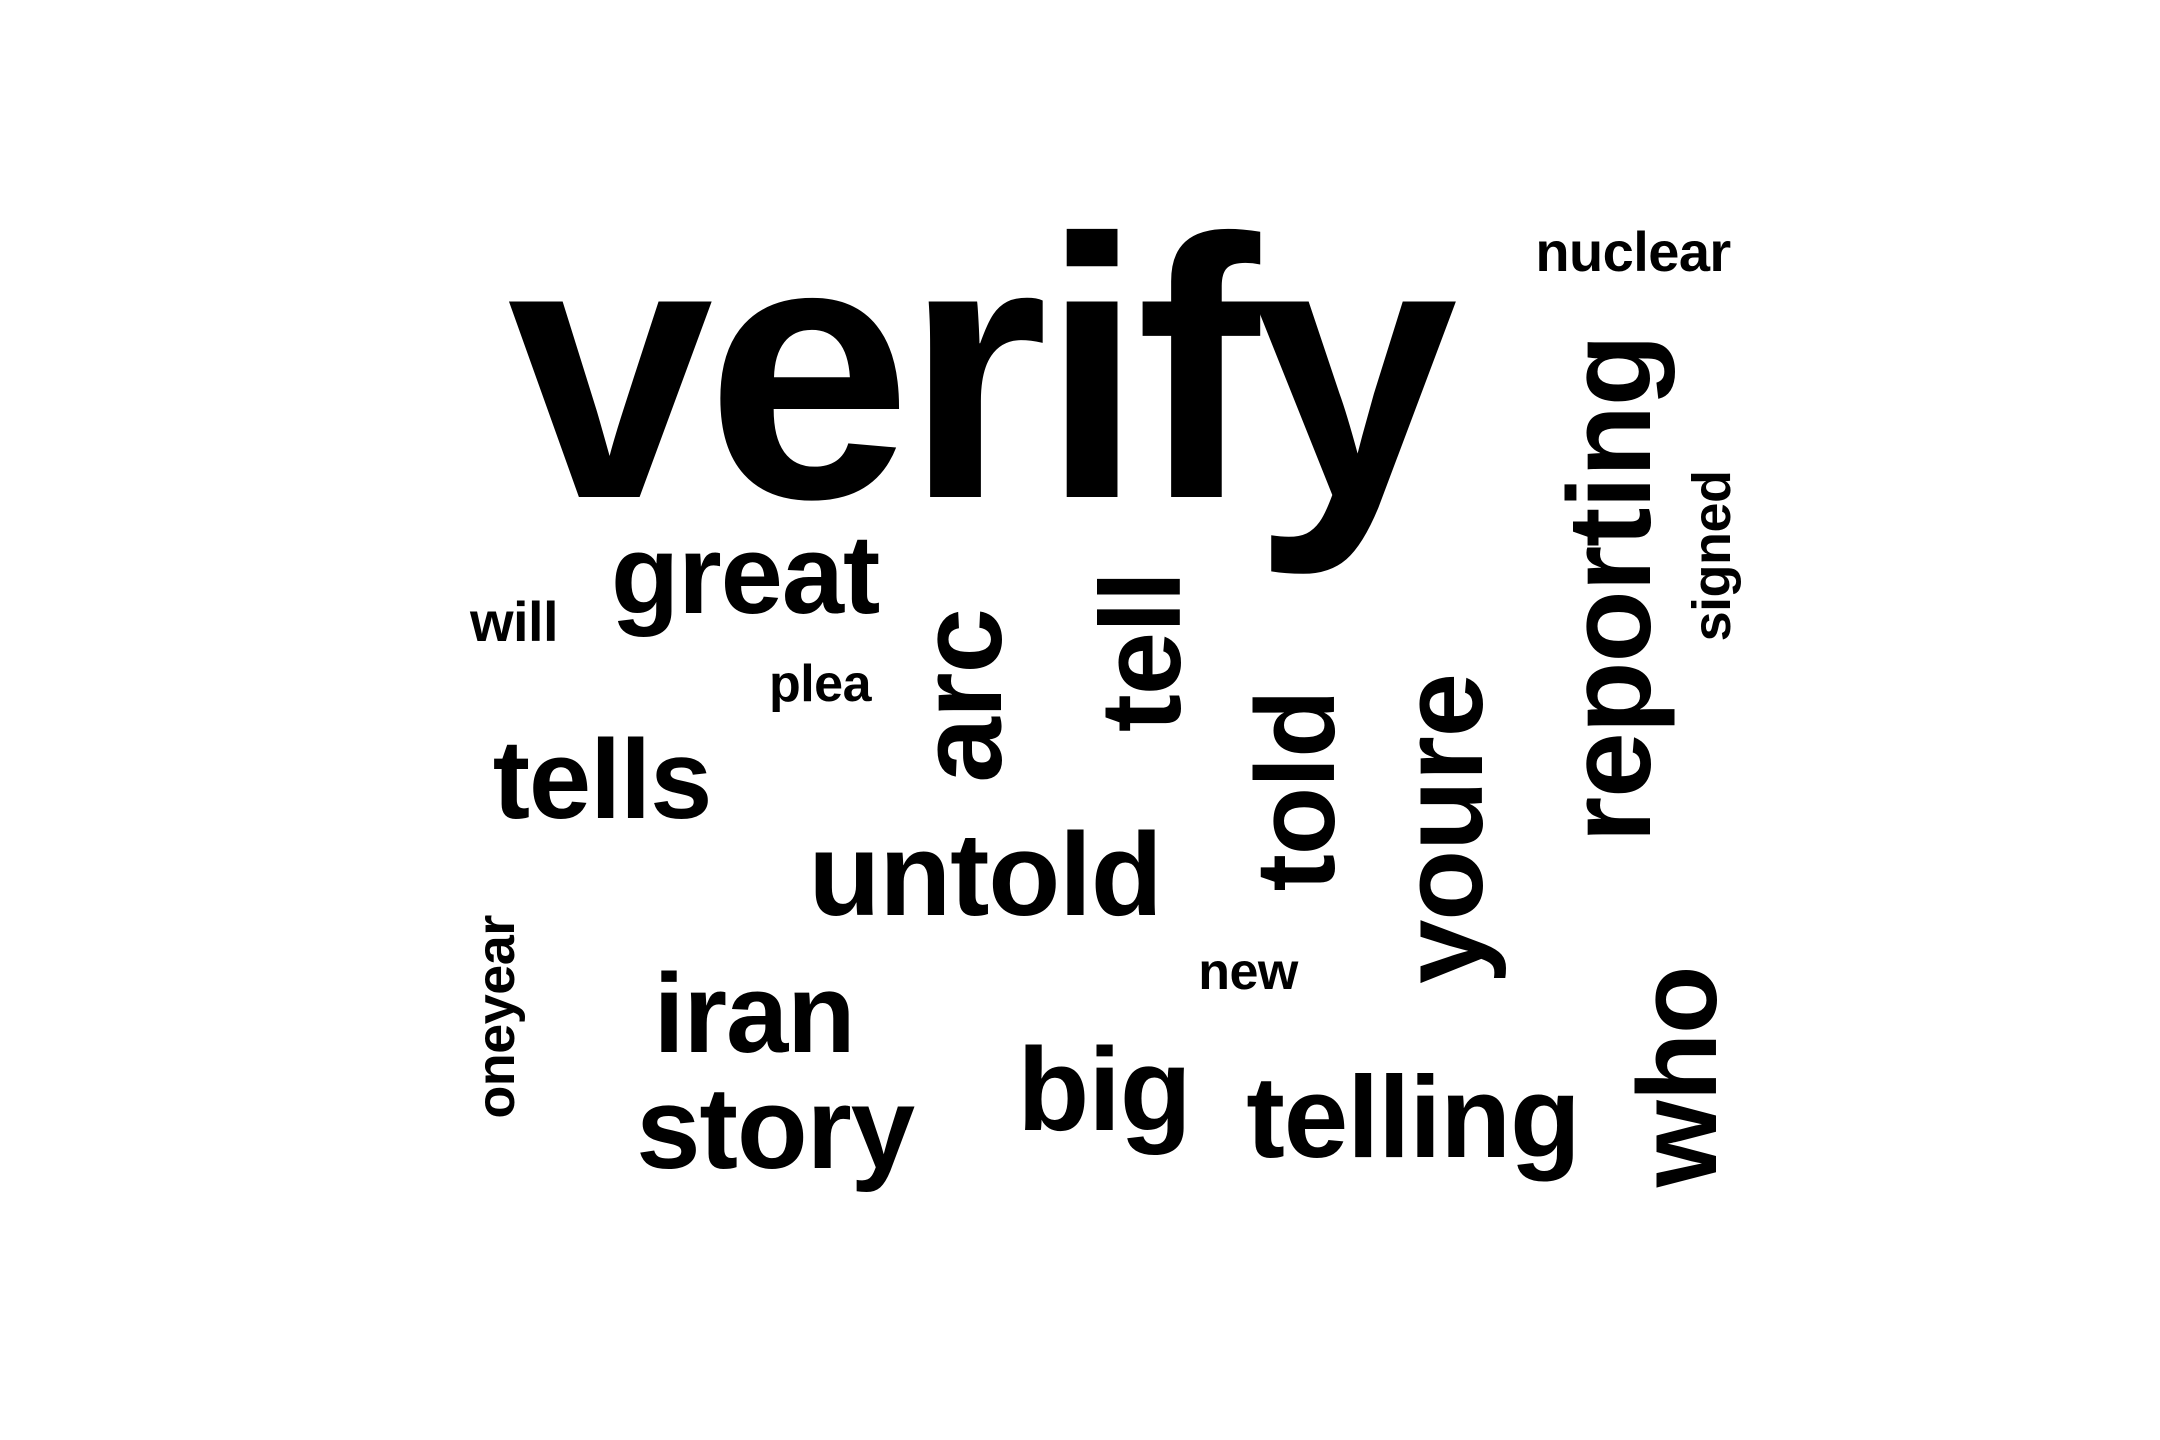  I want to click on word-plea: plea, so click(820, 684).